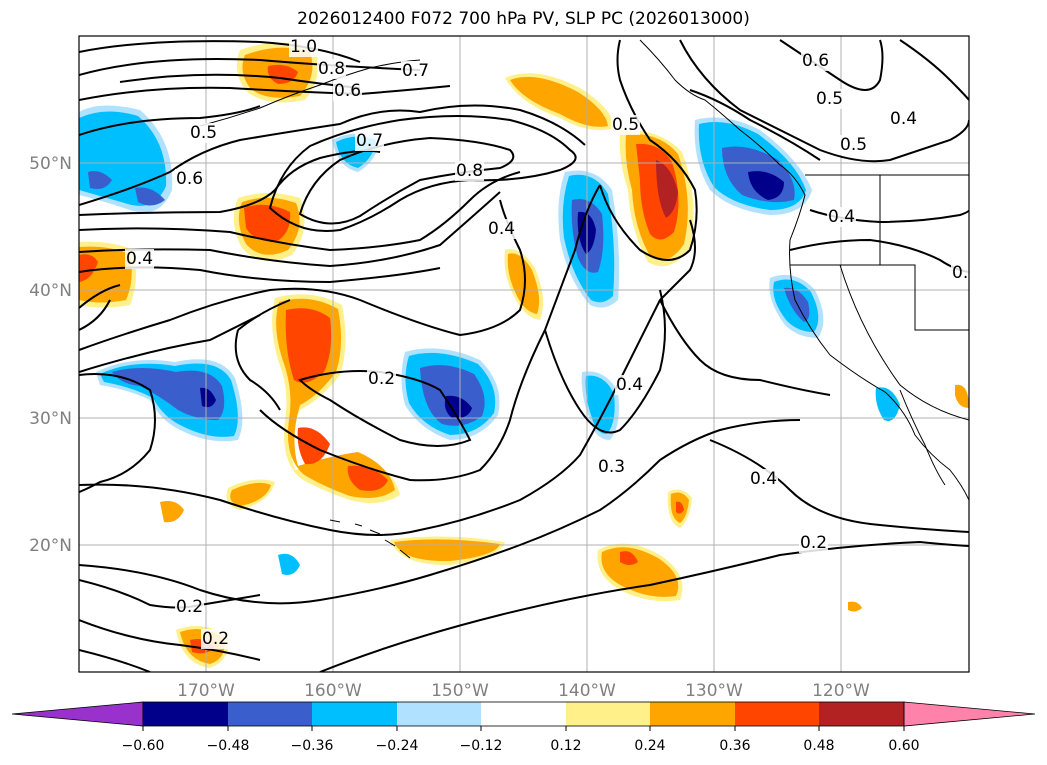 This screenshot has height=765, width=1047. What do you see at coordinates (649, 746) in the screenshot?
I see `colorbar-tick-label: 0.24` at bounding box center [649, 746].